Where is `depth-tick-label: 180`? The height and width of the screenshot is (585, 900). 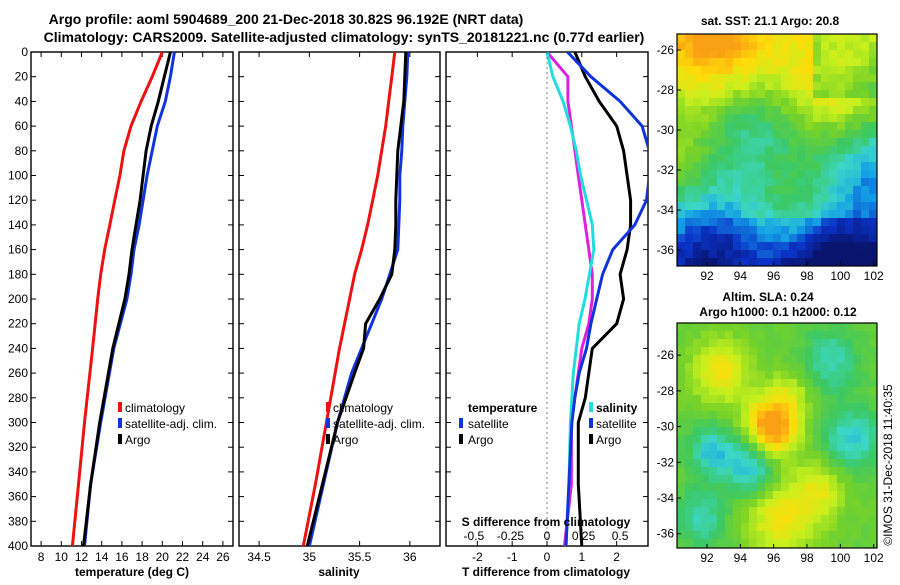 depth-tick-label: 180 is located at coordinates (18, 274).